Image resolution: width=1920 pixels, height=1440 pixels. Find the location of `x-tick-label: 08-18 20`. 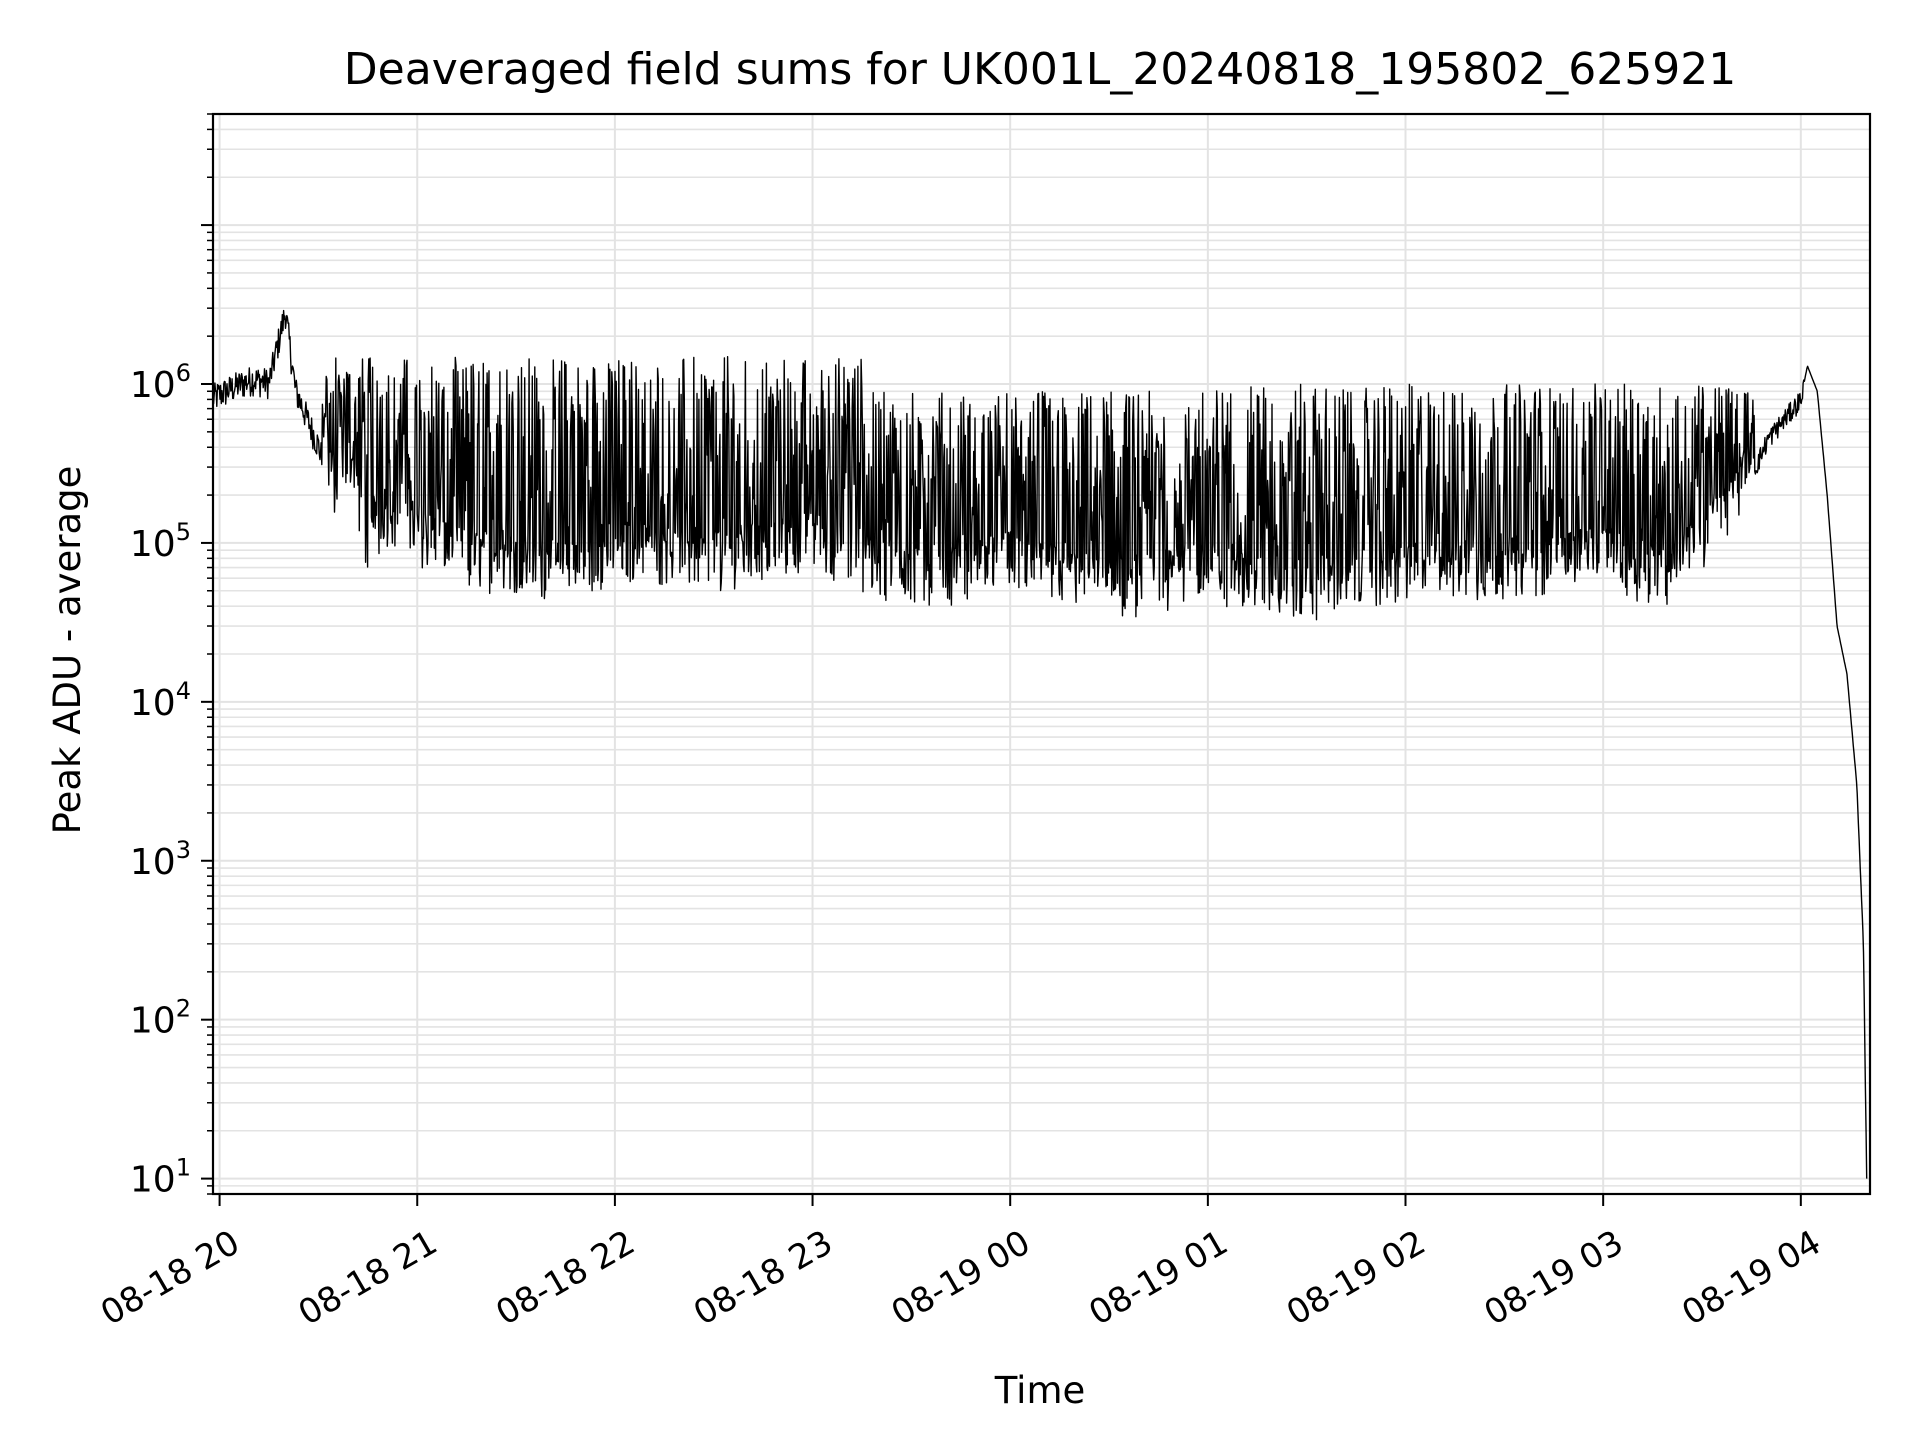

x-tick-label: 08-18 20 is located at coordinates (170, 1278).